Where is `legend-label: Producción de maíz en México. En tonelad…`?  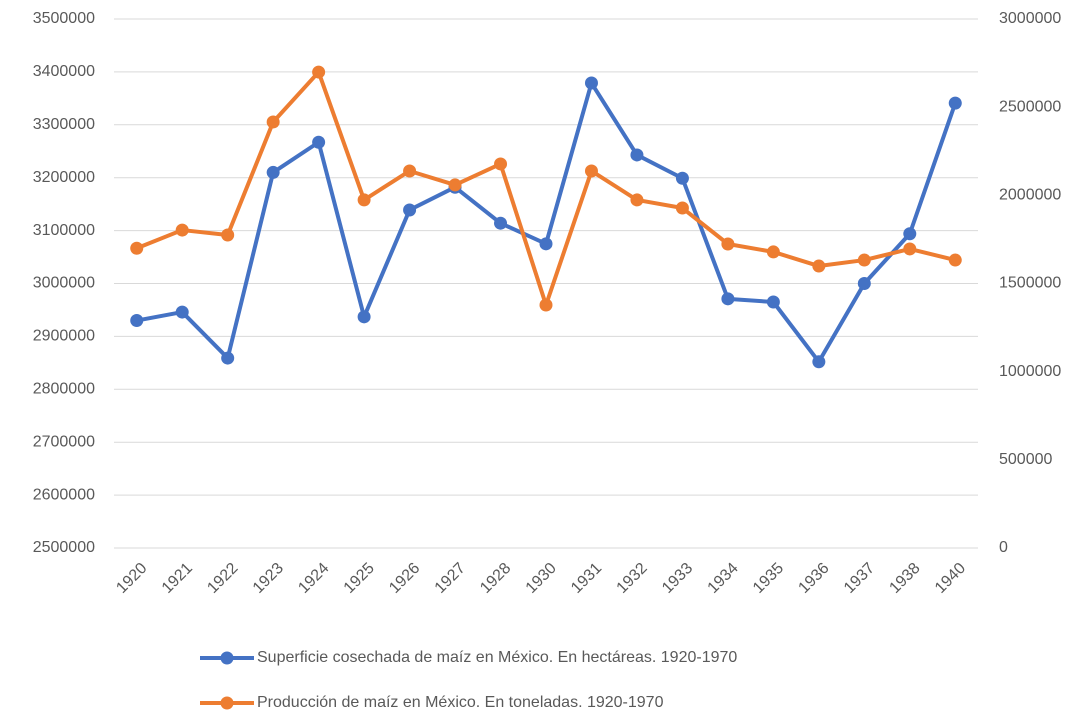
legend-label: Producción de maíz en México. En tonelad… is located at coordinates (460, 702).